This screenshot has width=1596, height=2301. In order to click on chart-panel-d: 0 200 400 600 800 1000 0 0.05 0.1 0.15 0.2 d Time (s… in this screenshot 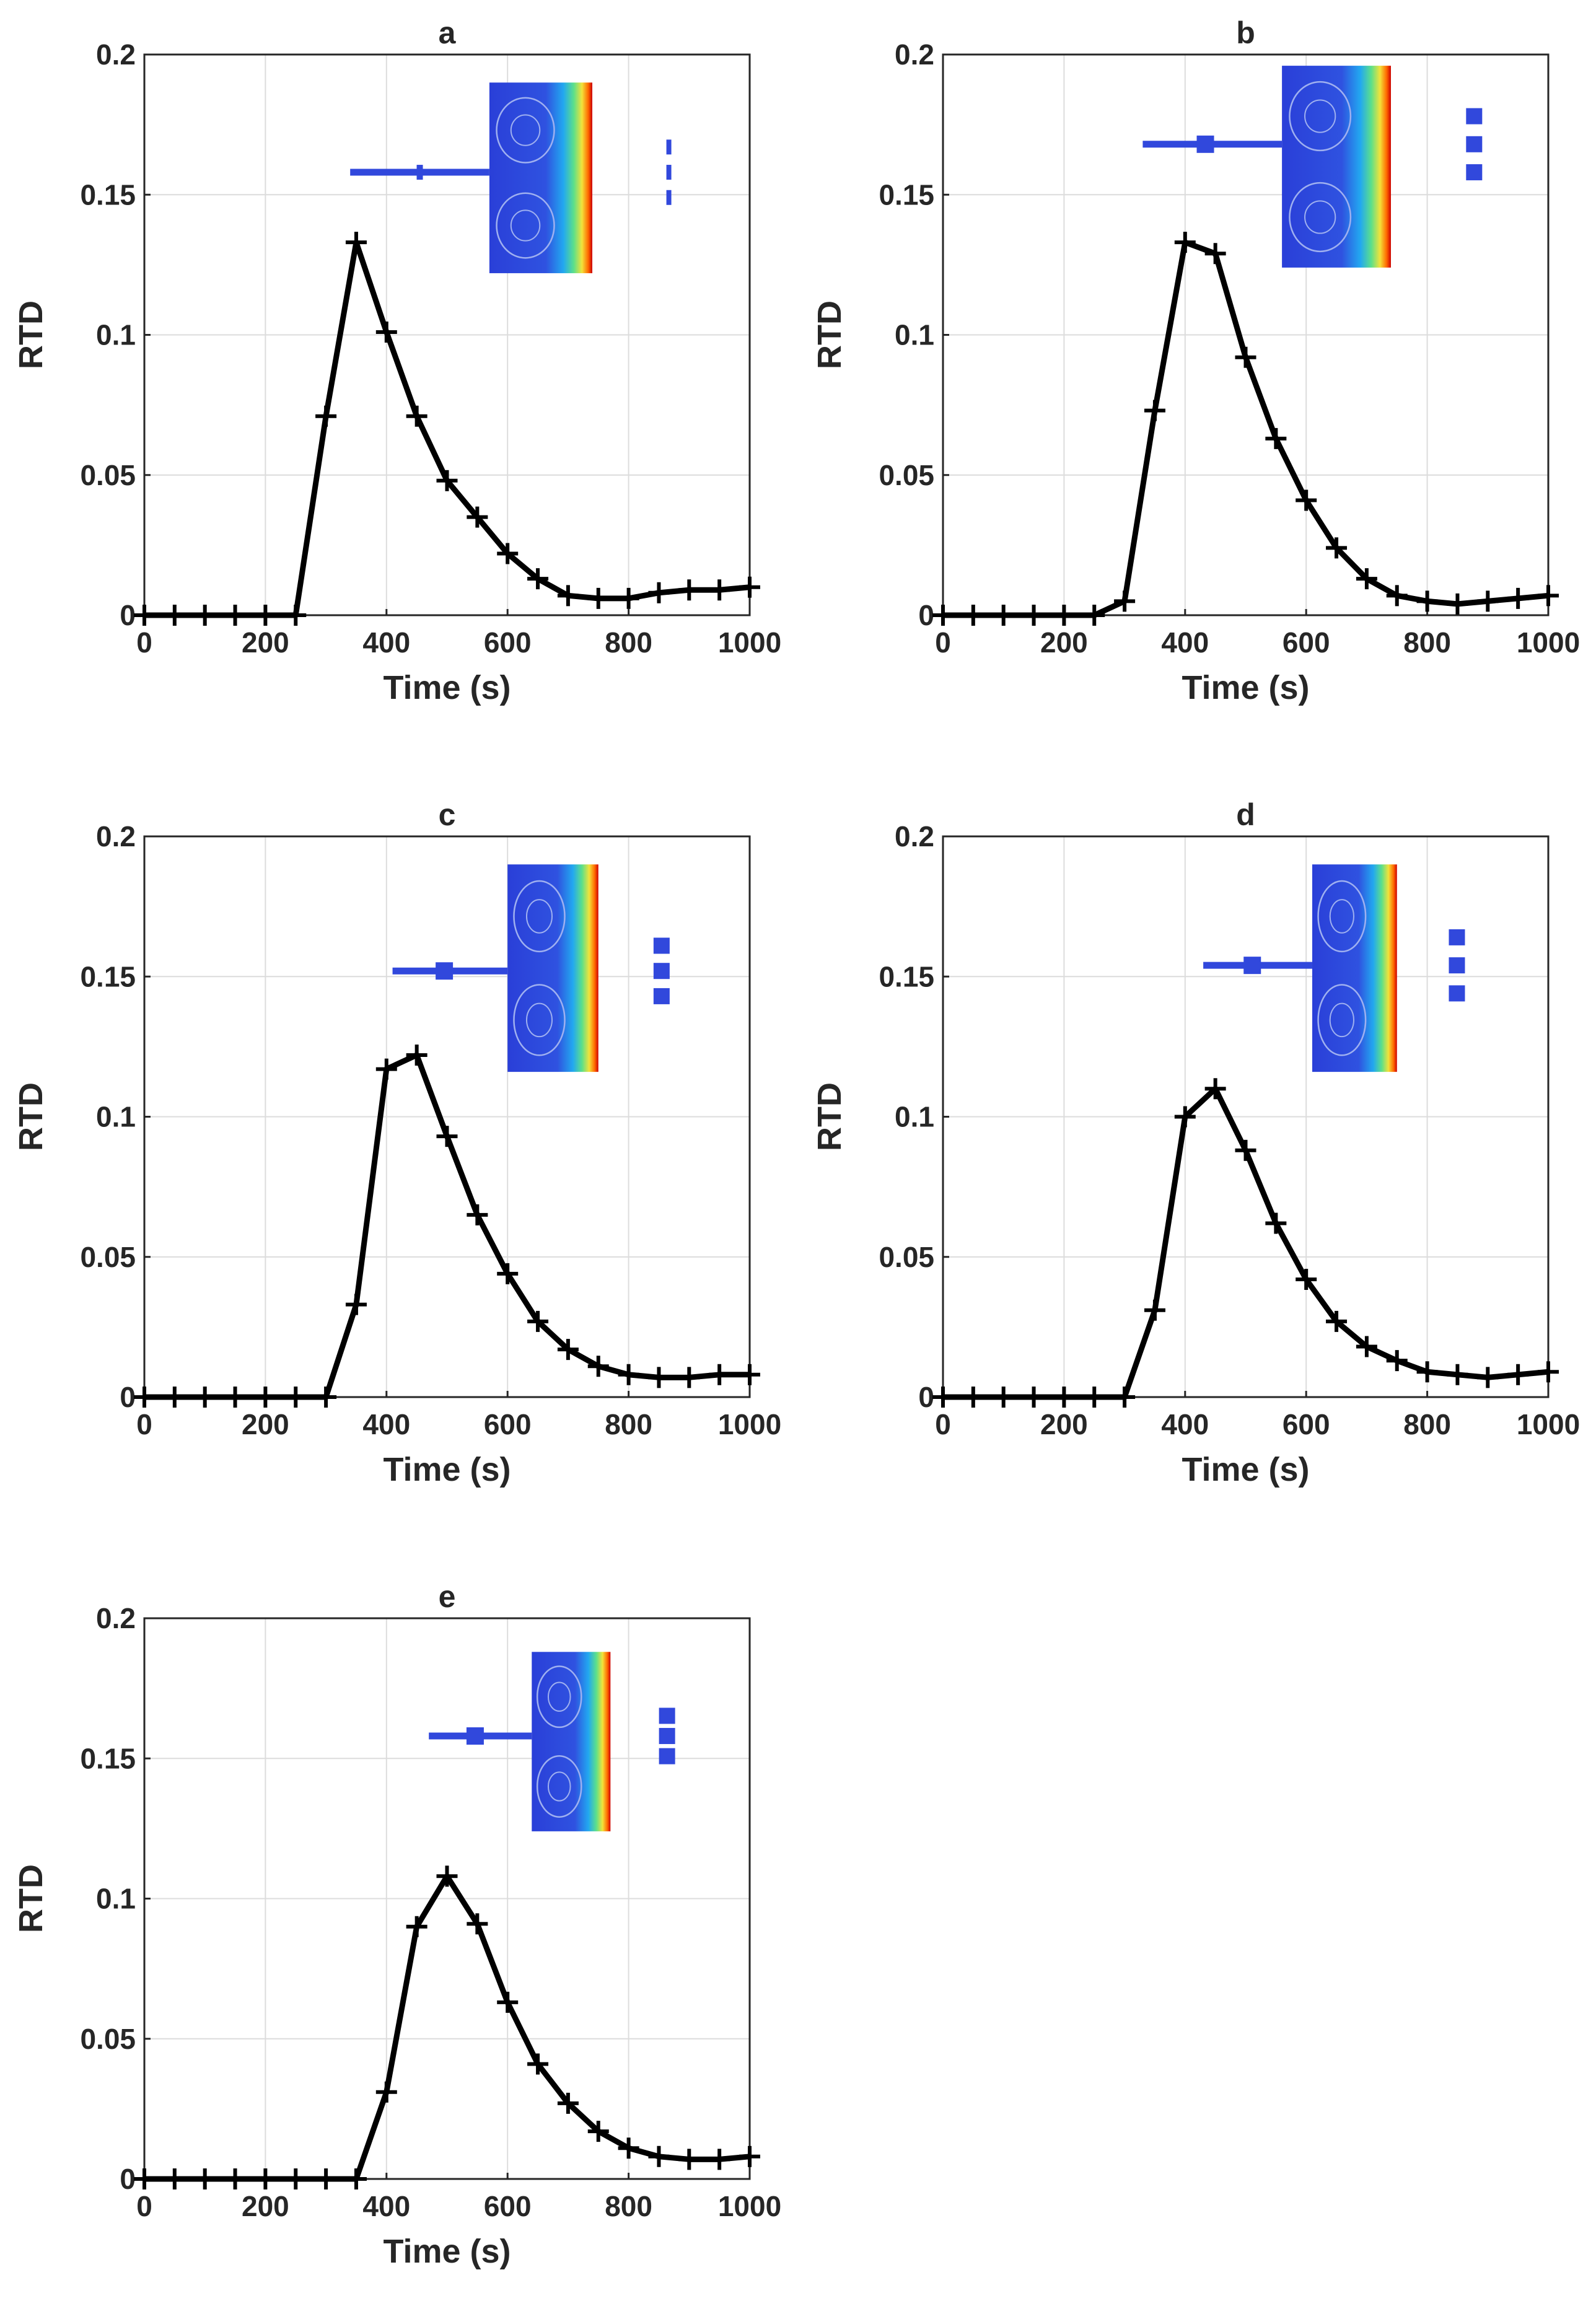, I will do `click(1195, 1142)`.